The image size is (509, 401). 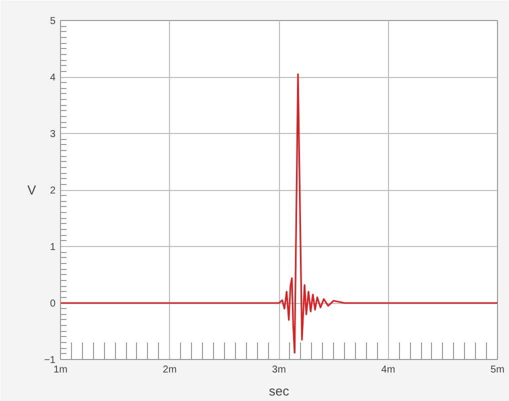 I want to click on y-tick-label: 1, so click(x=53, y=247).